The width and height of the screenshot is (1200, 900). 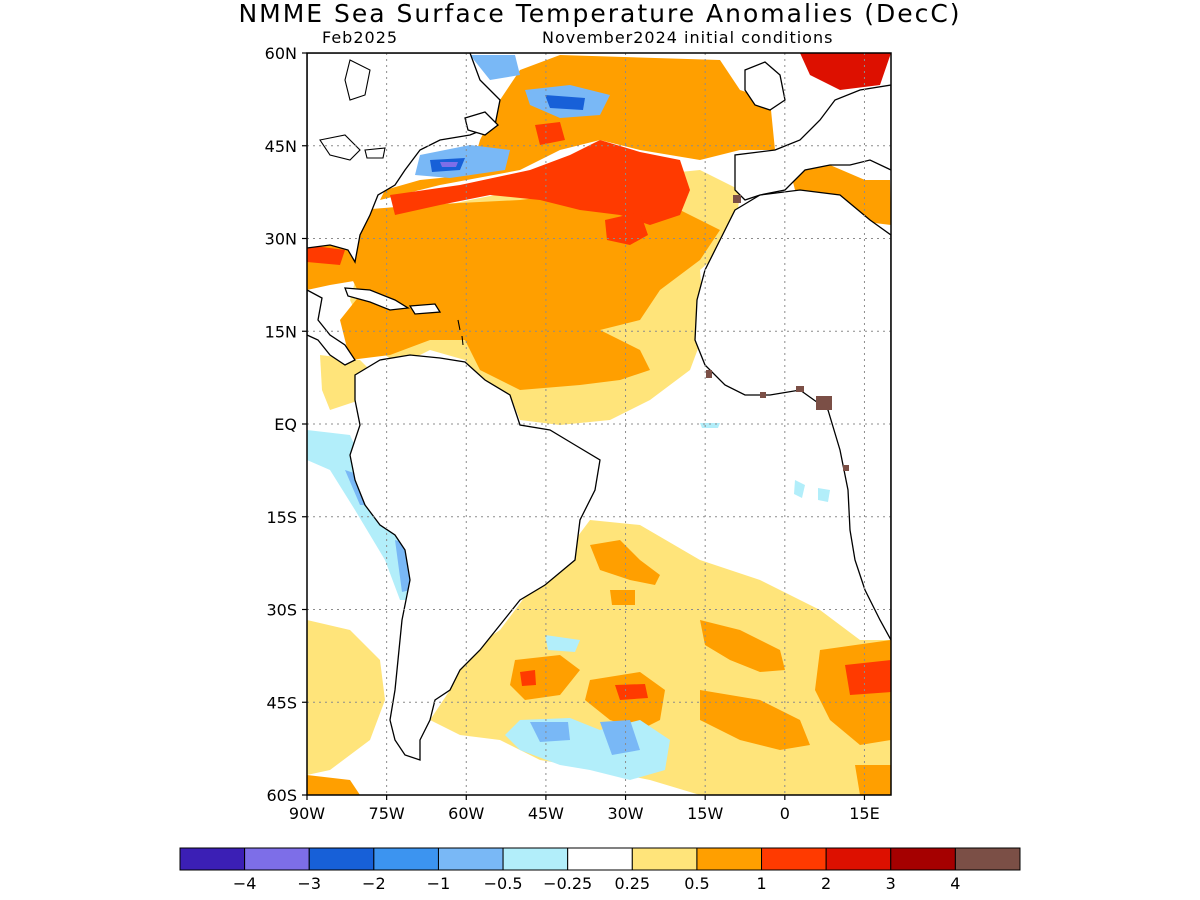 I want to click on anomaly-area-peru-cooler, so click(x=377, y=531).